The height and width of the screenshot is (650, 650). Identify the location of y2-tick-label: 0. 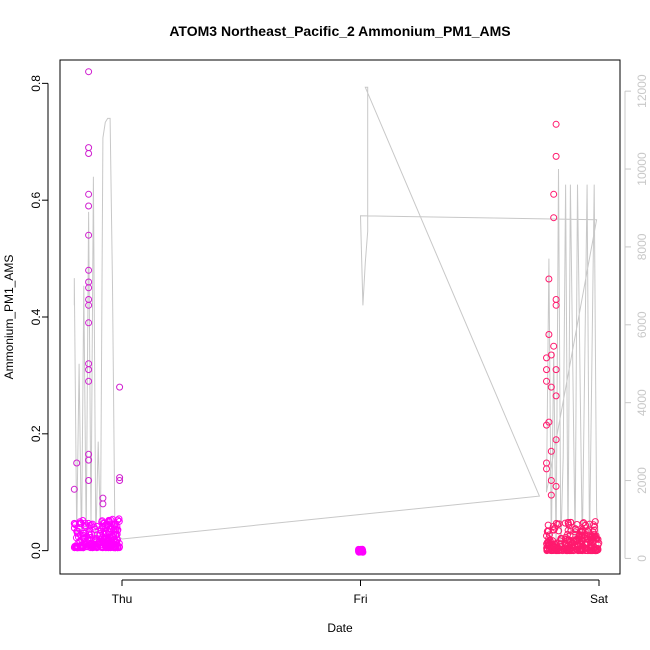
(642, 558).